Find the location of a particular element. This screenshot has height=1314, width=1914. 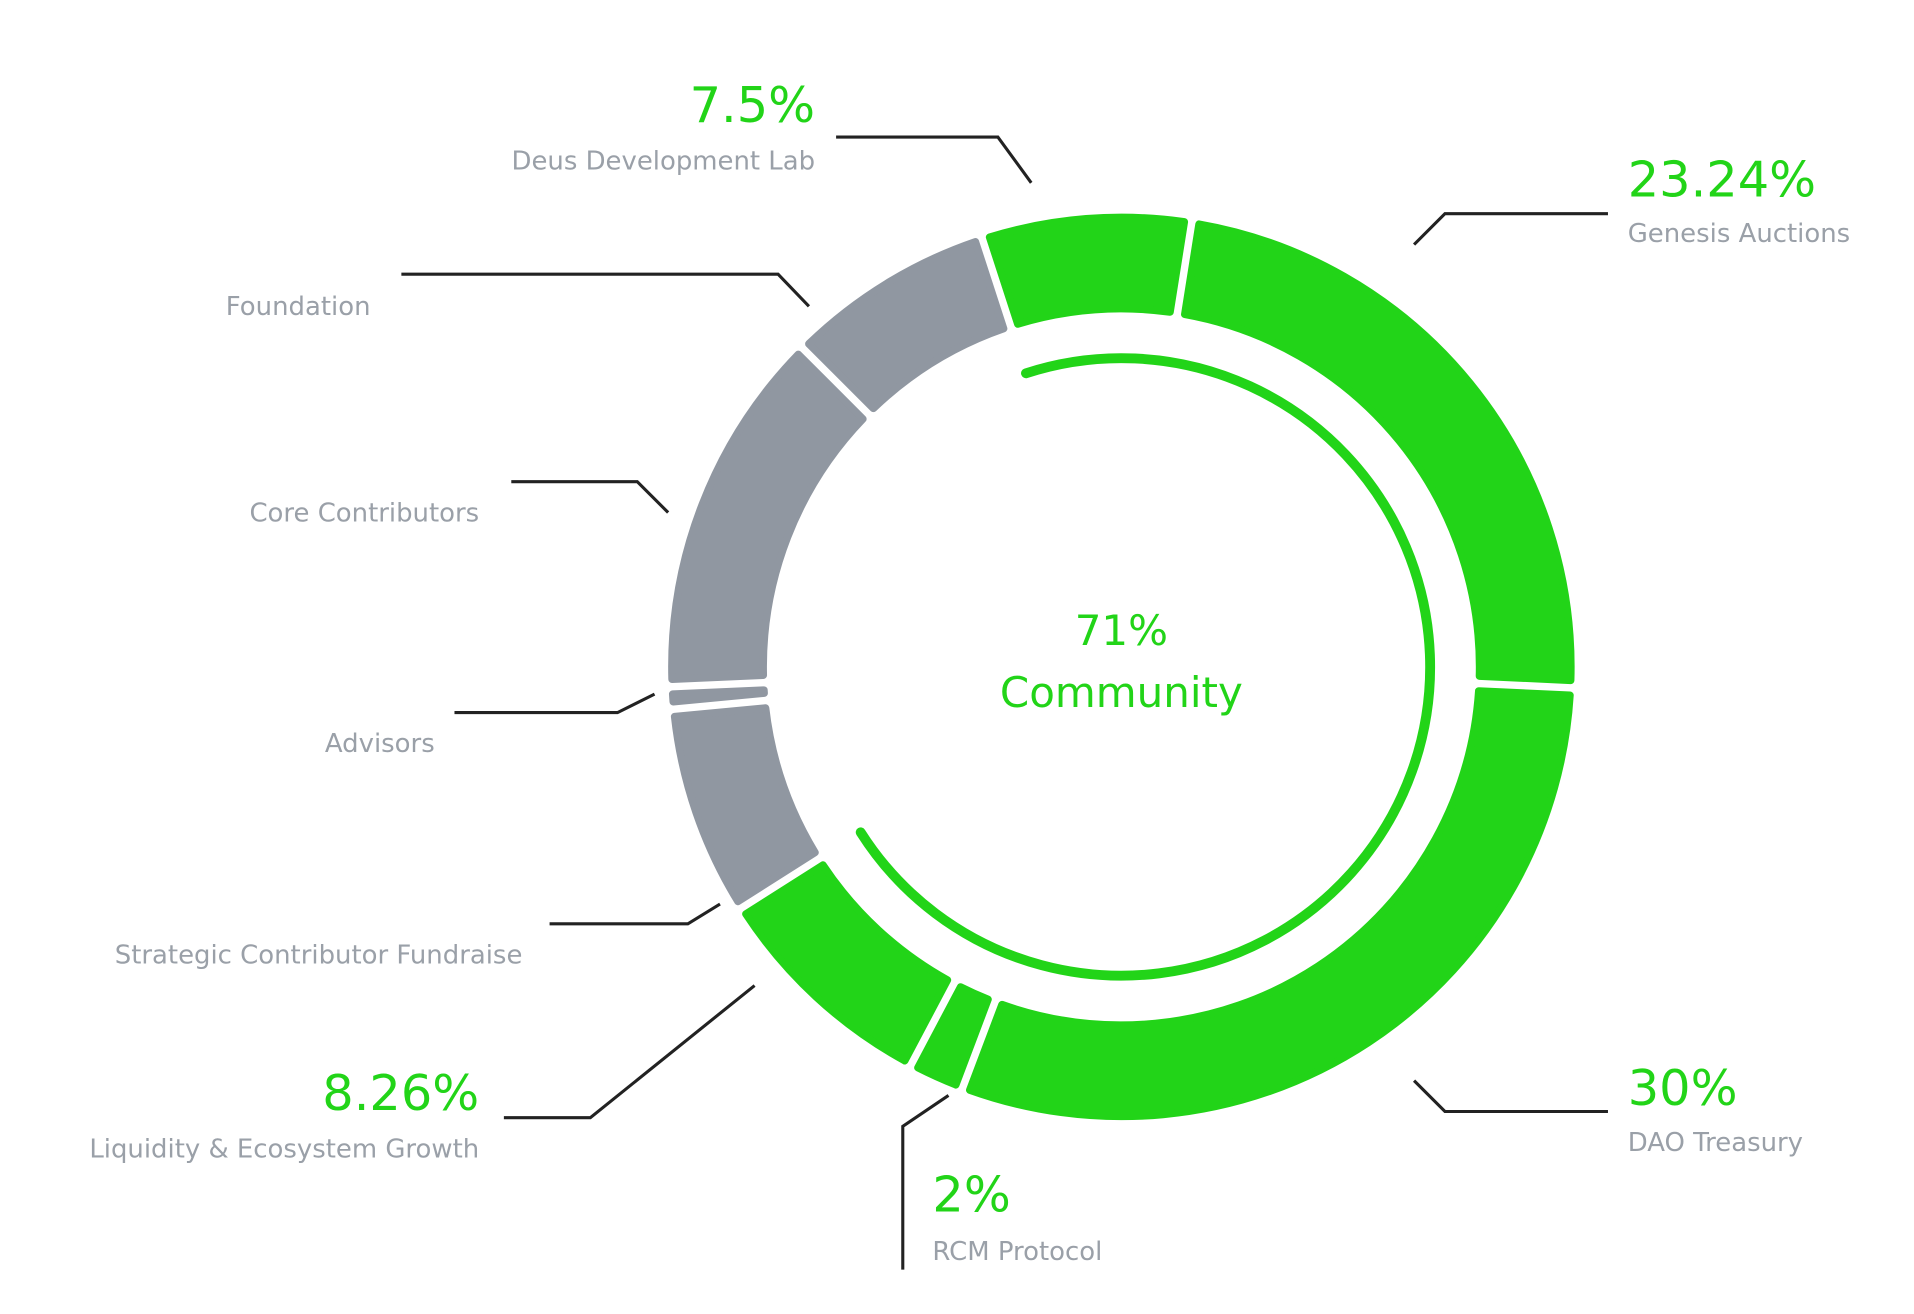

center-label: Community is located at coordinates (1121, 692).